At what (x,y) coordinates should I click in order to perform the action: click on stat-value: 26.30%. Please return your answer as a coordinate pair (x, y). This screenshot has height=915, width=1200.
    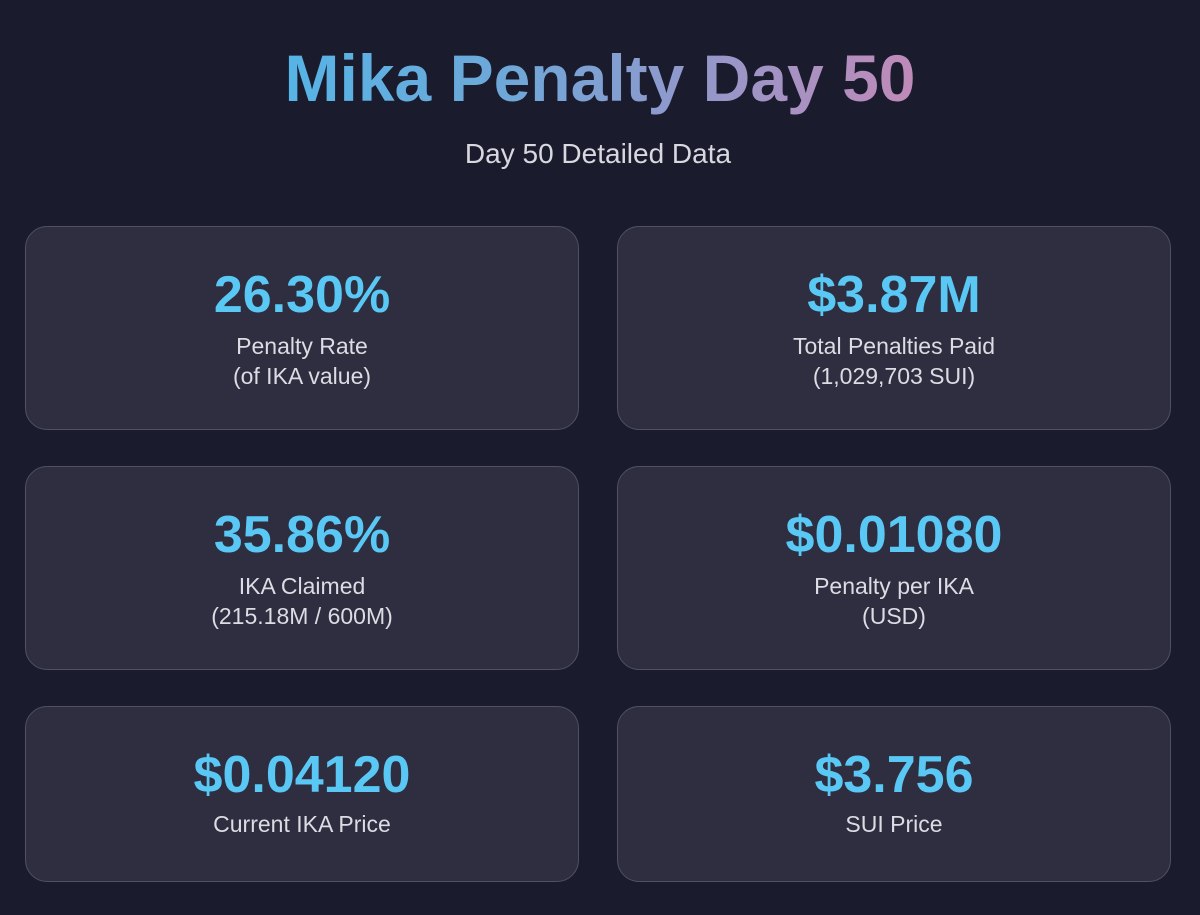
    Looking at the image, I should click on (302, 295).